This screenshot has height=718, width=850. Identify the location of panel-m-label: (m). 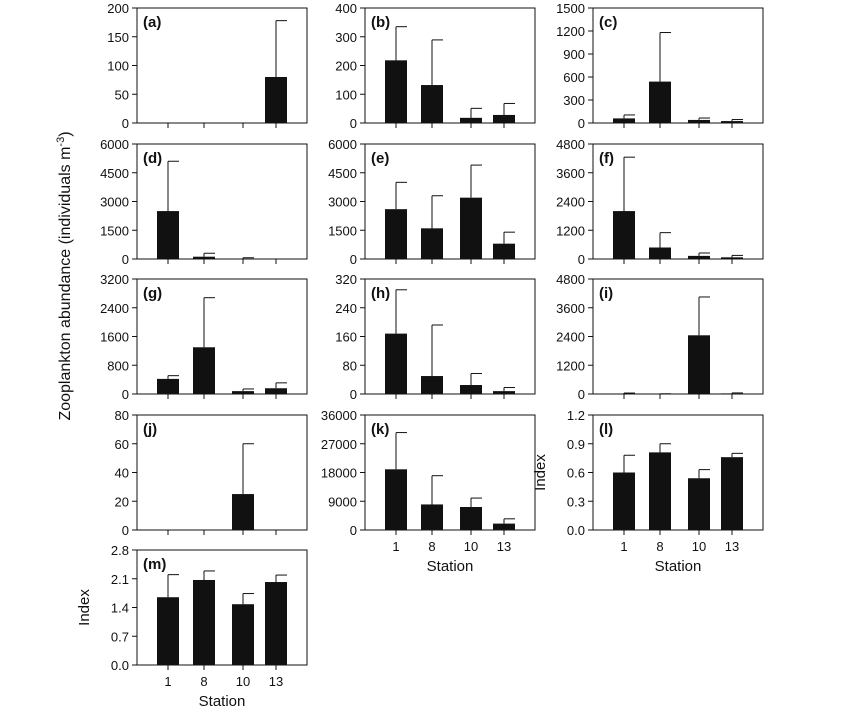
(154, 564).